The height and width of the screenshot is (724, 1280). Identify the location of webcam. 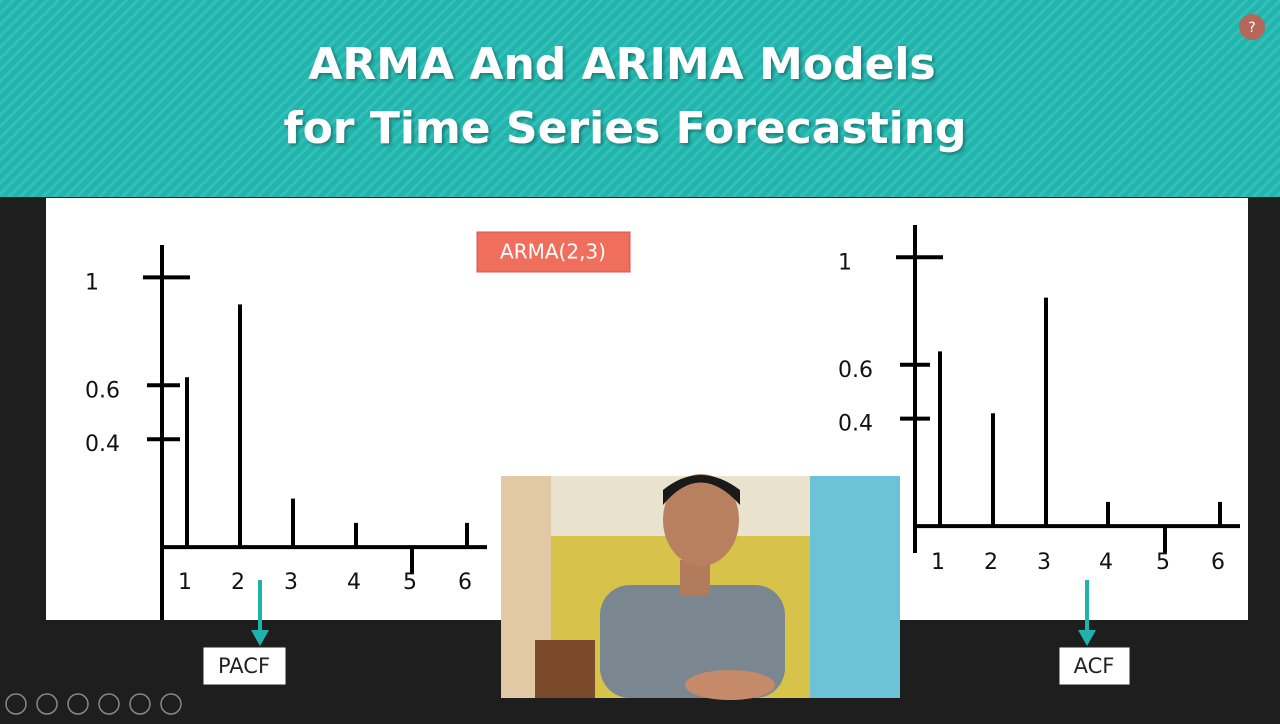
(700, 587).